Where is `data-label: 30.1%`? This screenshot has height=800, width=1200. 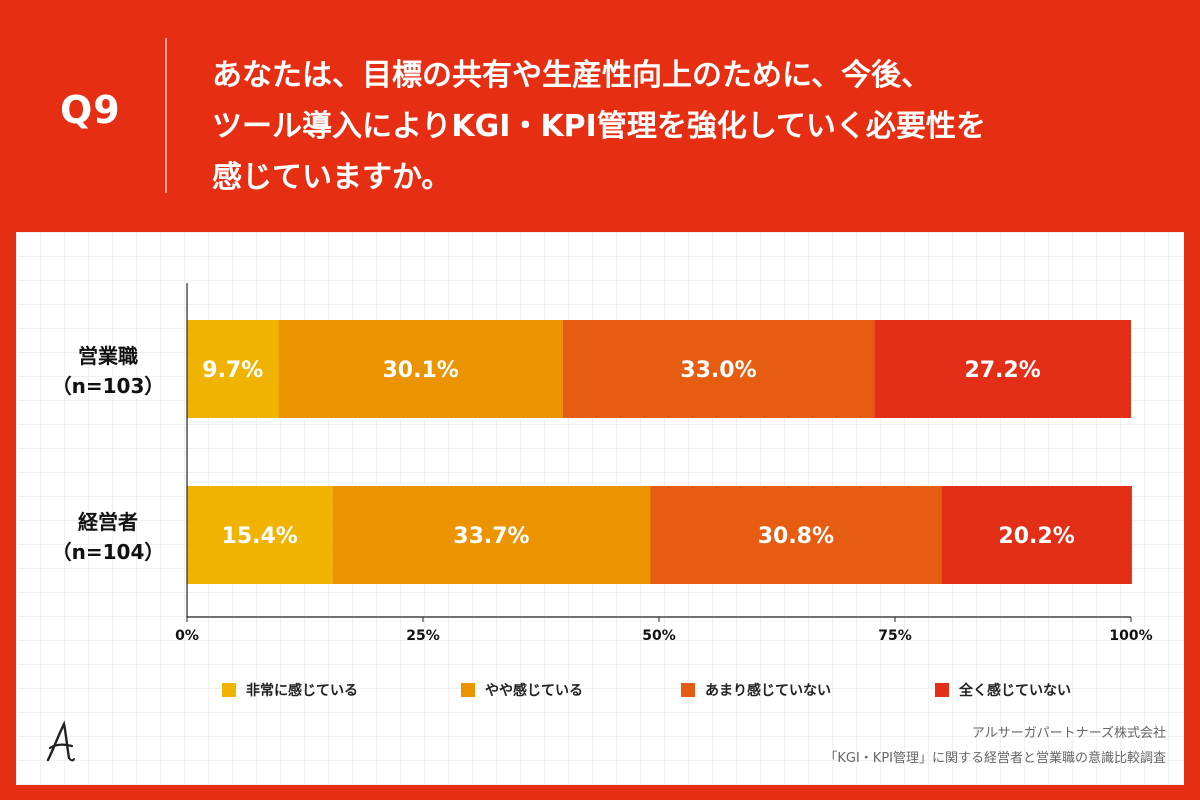 data-label: 30.1% is located at coordinates (420, 370).